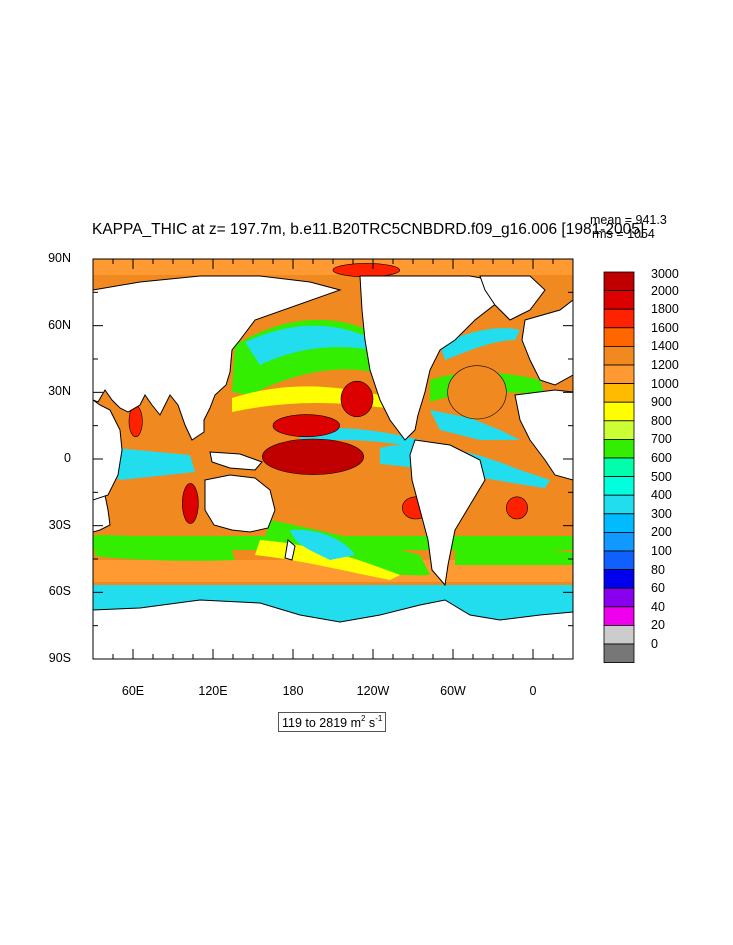 The image size is (733, 945). Describe the element at coordinates (59, 658) in the screenshot. I see `lat-label: 90S` at that location.